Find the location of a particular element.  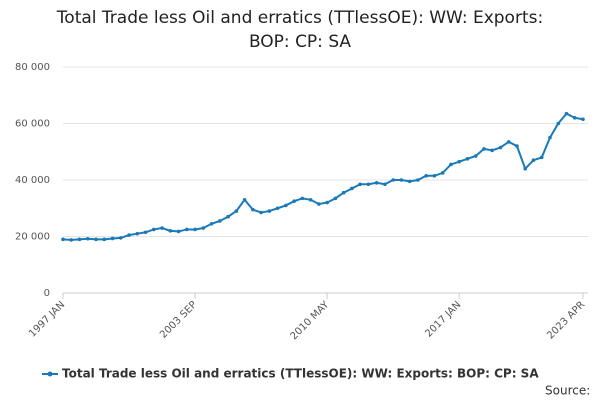

x-tick-label: 2023 APR is located at coordinates (566, 320).